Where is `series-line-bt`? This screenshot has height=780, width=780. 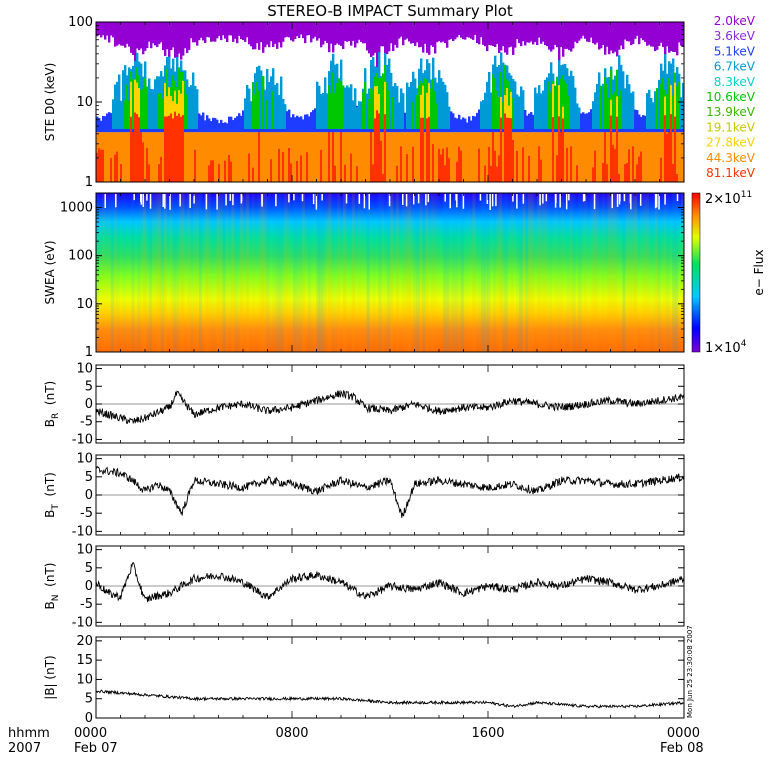 series-line-bt is located at coordinates (390, 491).